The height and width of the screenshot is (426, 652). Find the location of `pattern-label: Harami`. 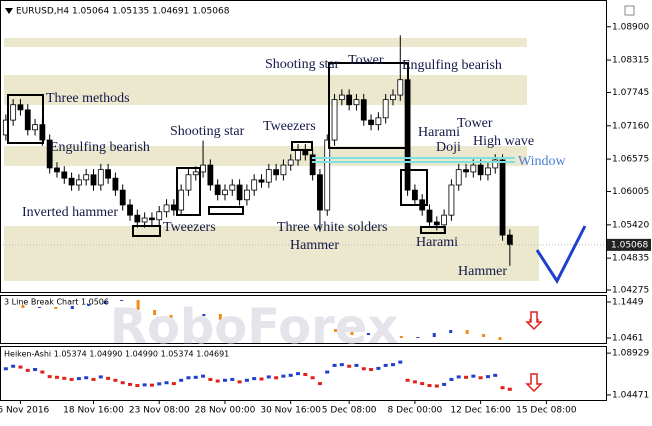

pattern-label: Harami is located at coordinates (439, 132).